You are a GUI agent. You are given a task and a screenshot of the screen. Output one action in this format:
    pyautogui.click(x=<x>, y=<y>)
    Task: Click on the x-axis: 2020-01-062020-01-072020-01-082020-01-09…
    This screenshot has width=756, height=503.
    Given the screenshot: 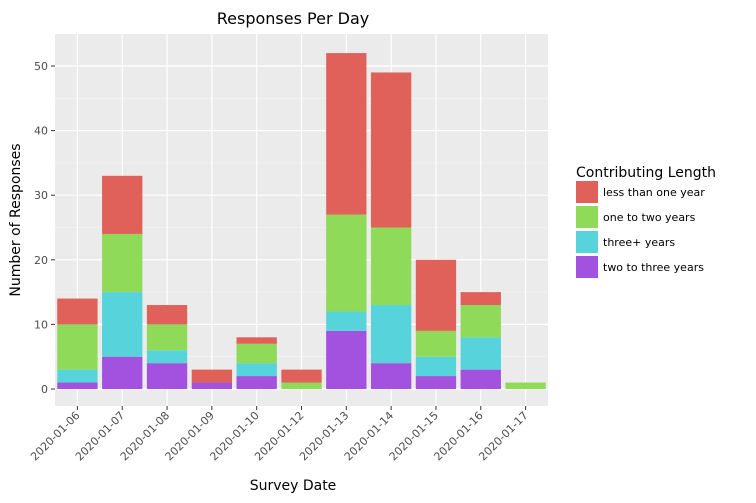 What is the action you would take?
    pyautogui.click(x=279, y=434)
    